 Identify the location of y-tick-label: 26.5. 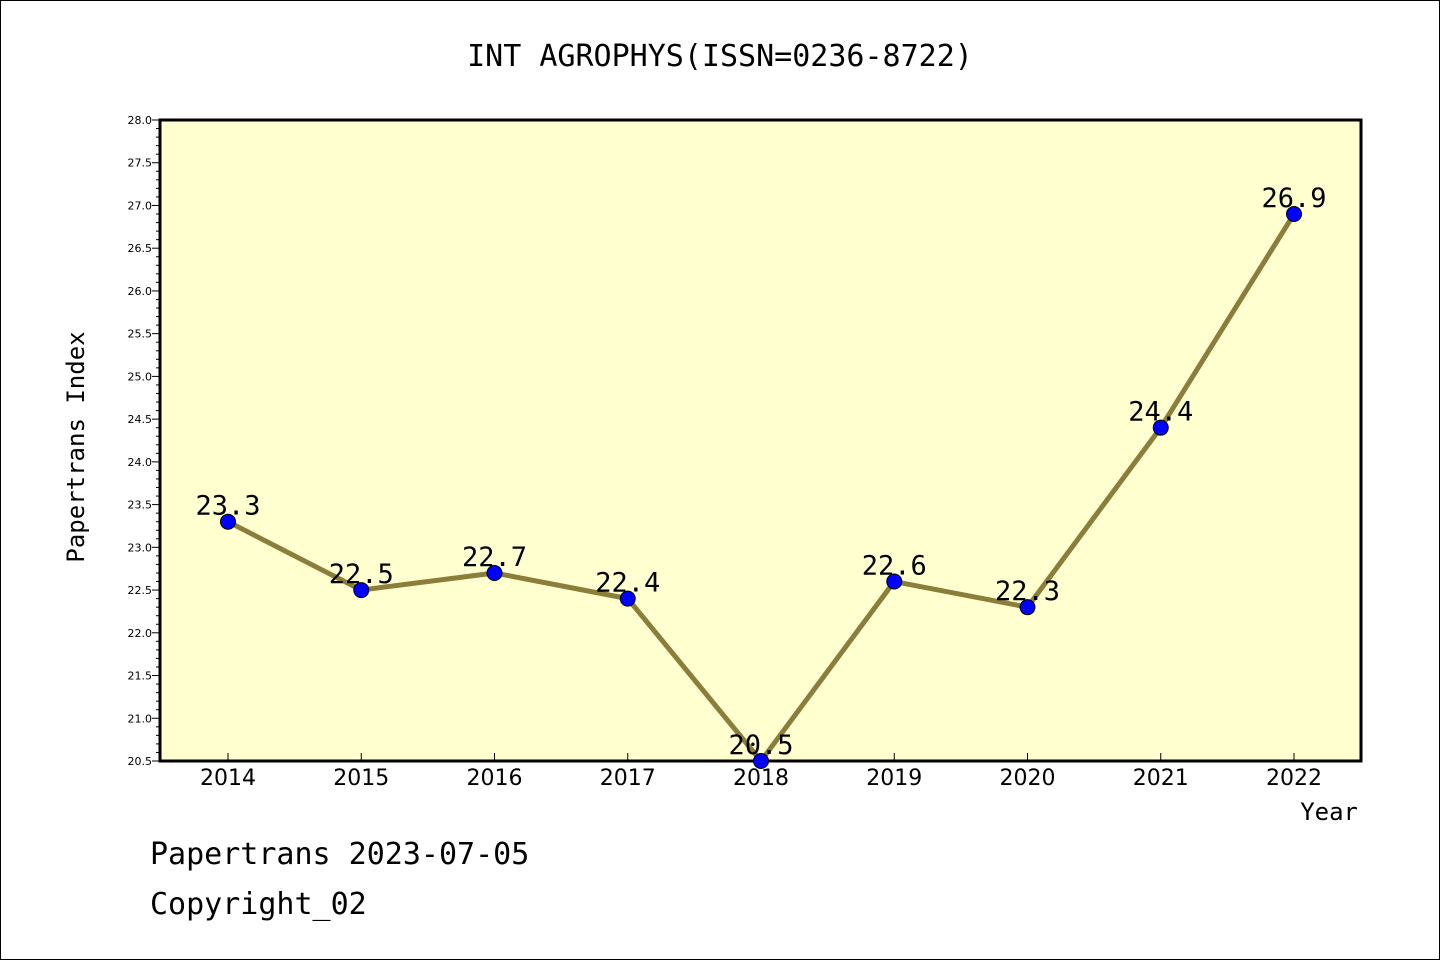
(140, 248).